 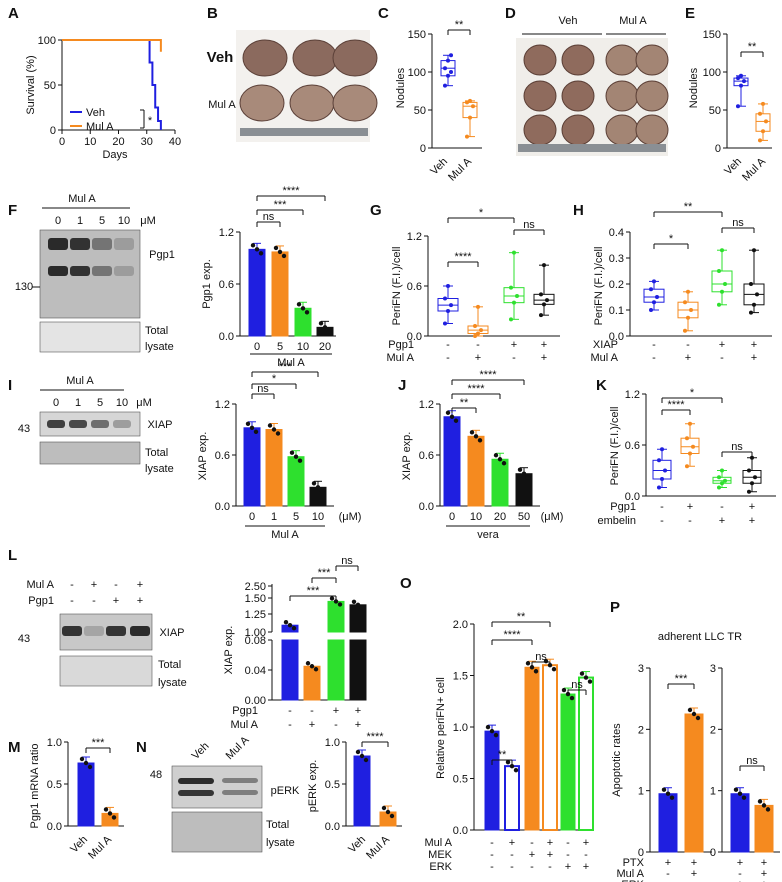 What do you see at coordinates (240, 780) in the screenshot?
I see `n-band` at bounding box center [240, 780].